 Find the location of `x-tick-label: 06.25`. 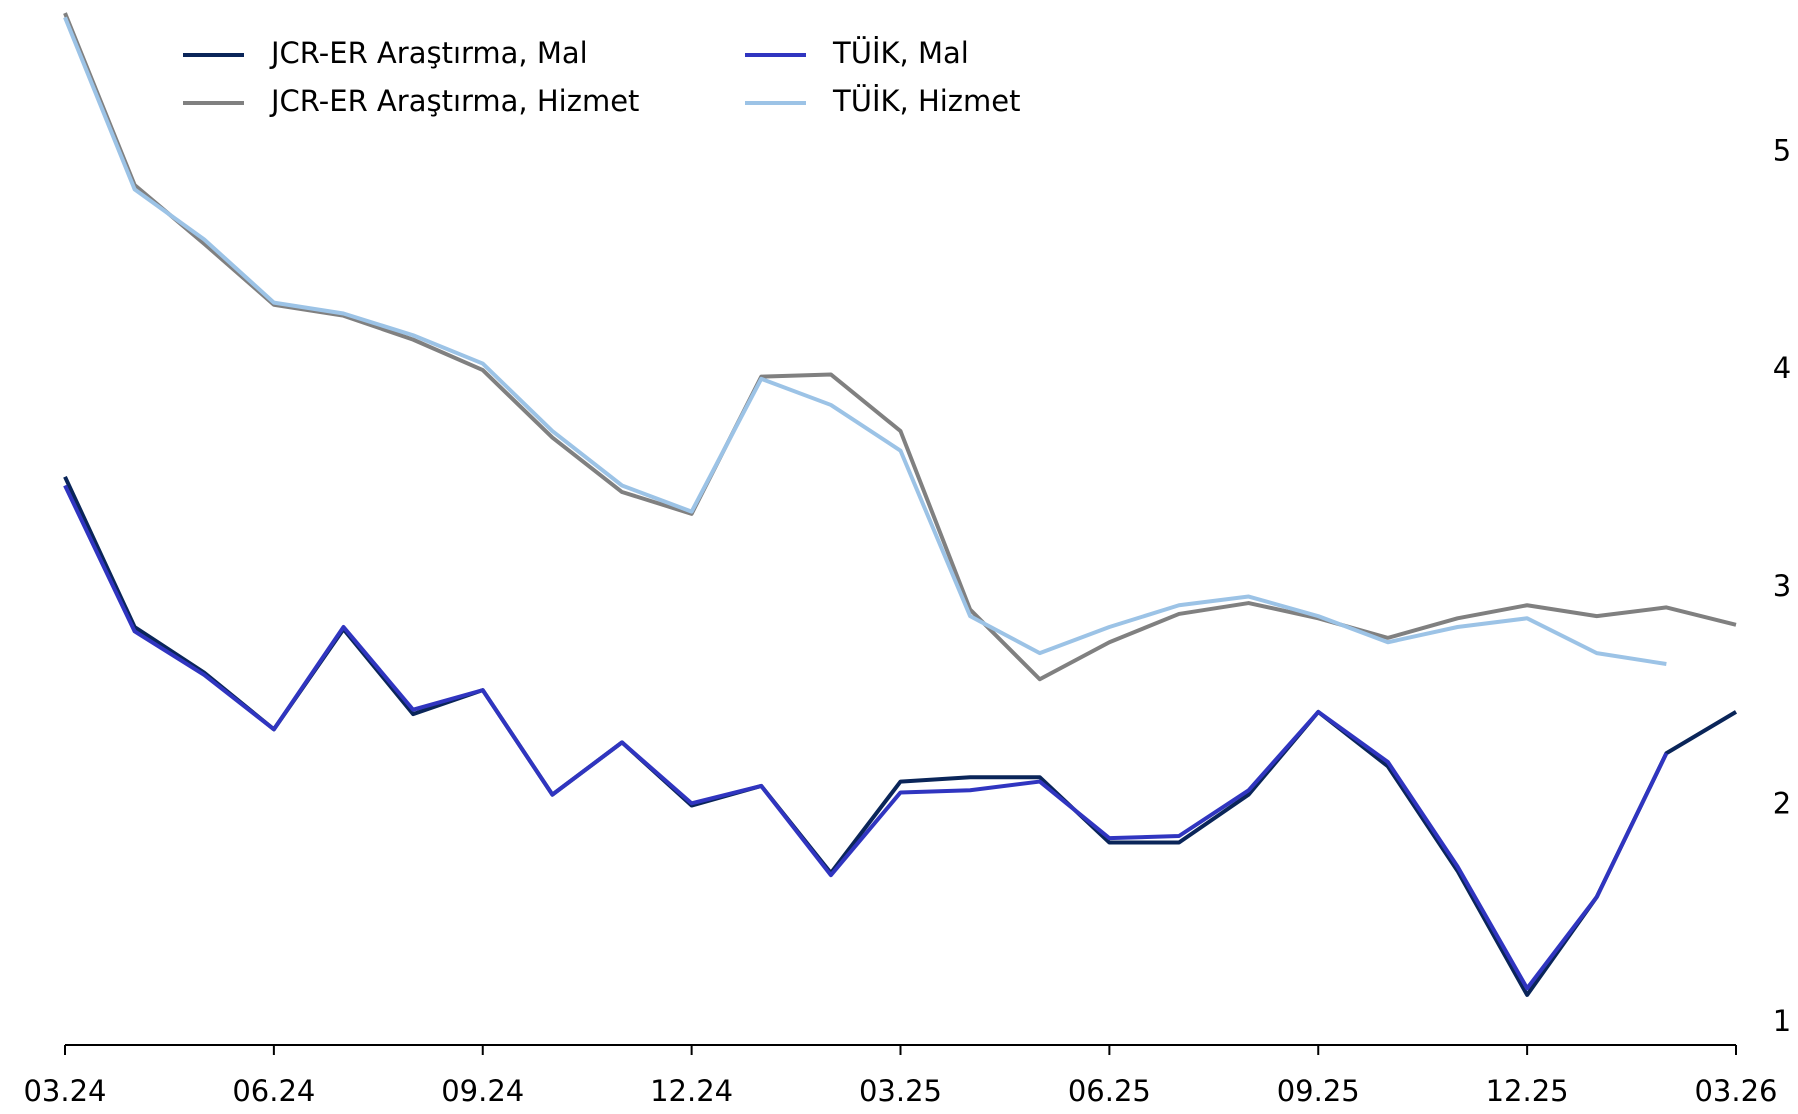

x-tick-label: 06.25 is located at coordinates (1109, 1091).